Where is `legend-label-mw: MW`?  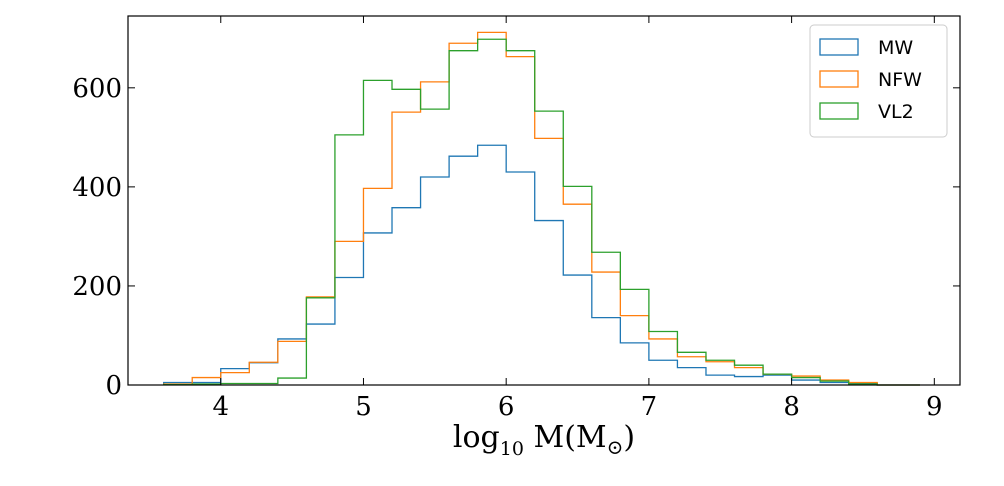
legend-label-mw: MW is located at coordinates (895, 48).